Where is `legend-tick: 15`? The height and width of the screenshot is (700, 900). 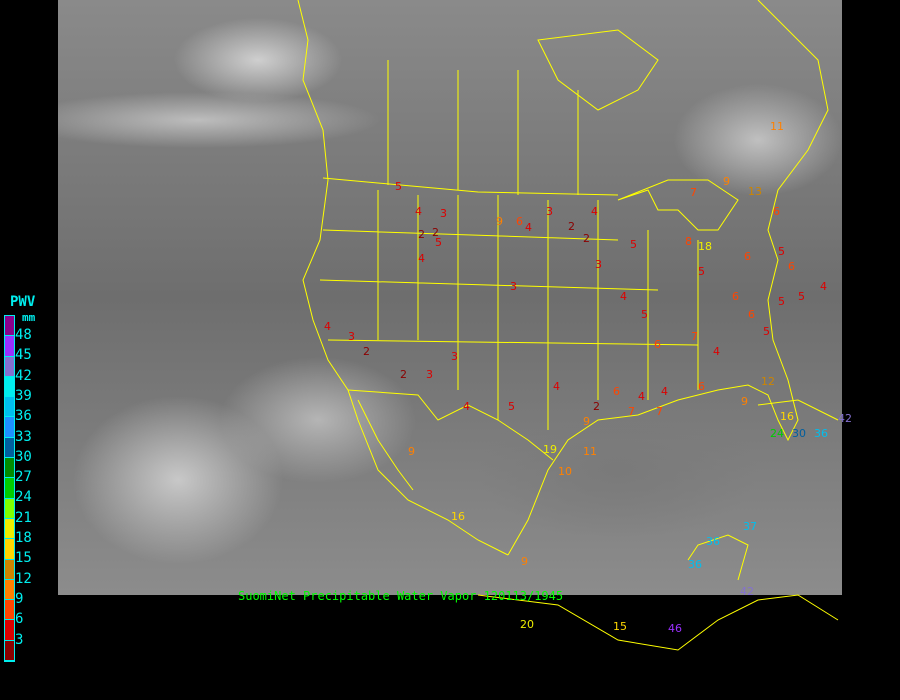
legend-tick: 15 is located at coordinates (23, 558).